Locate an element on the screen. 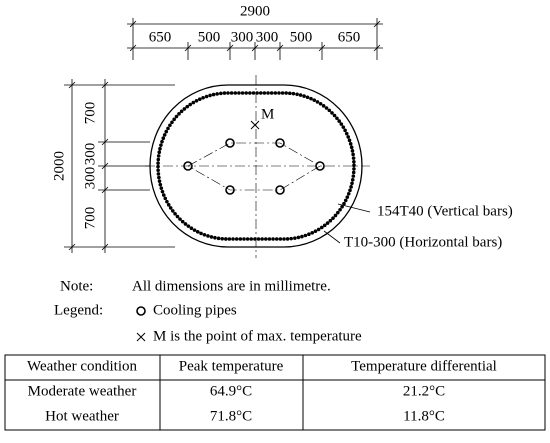 This screenshot has width=550, height=443. leader-lines is located at coordinates (347, 223).